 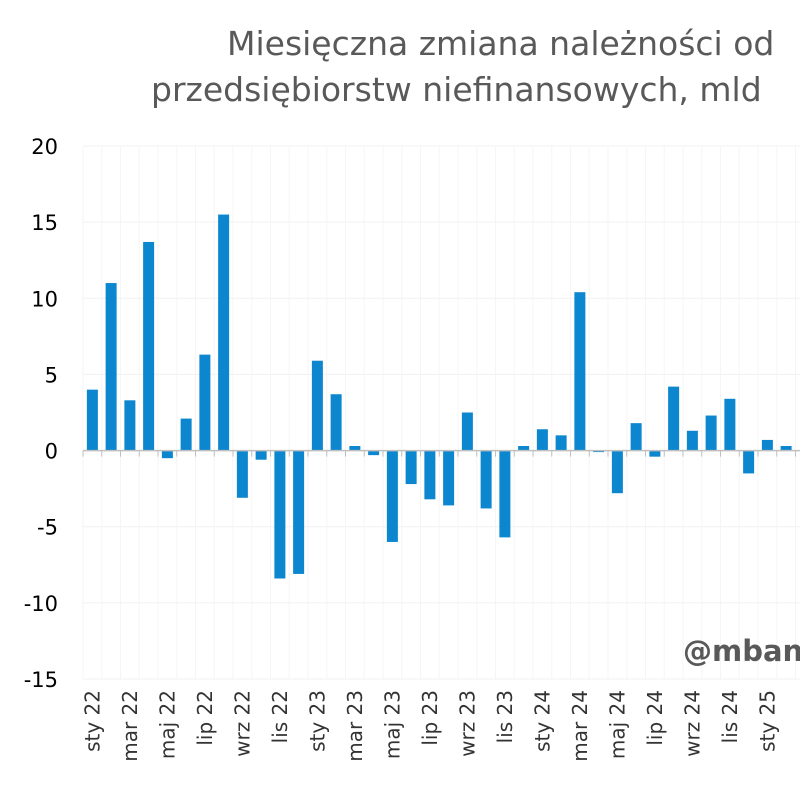 What do you see at coordinates (280, 716) in the screenshot?
I see `x-tick-label: lis 22` at bounding box center [280, 716].